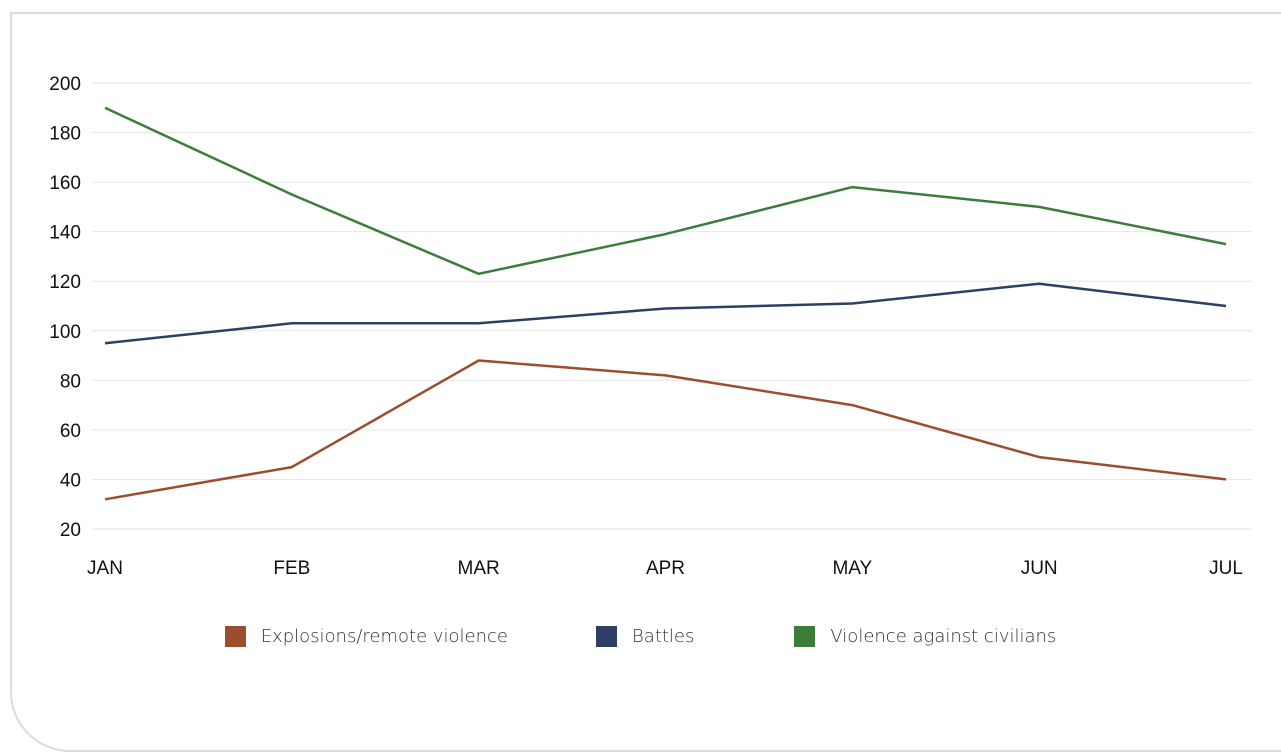 This screenshot has width=1281, height=752. Describe the element at coordinates (235, 636) in the screenshot. I see `legend-swatch-explosions` at that location.